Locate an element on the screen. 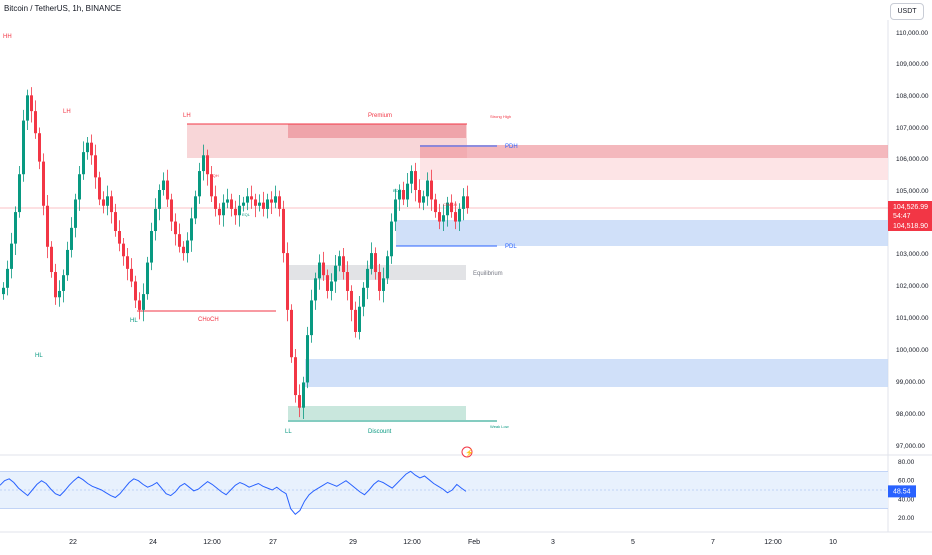 This screenshot has height=555, width=932. supply-zone is located at coordinates (654, 151).